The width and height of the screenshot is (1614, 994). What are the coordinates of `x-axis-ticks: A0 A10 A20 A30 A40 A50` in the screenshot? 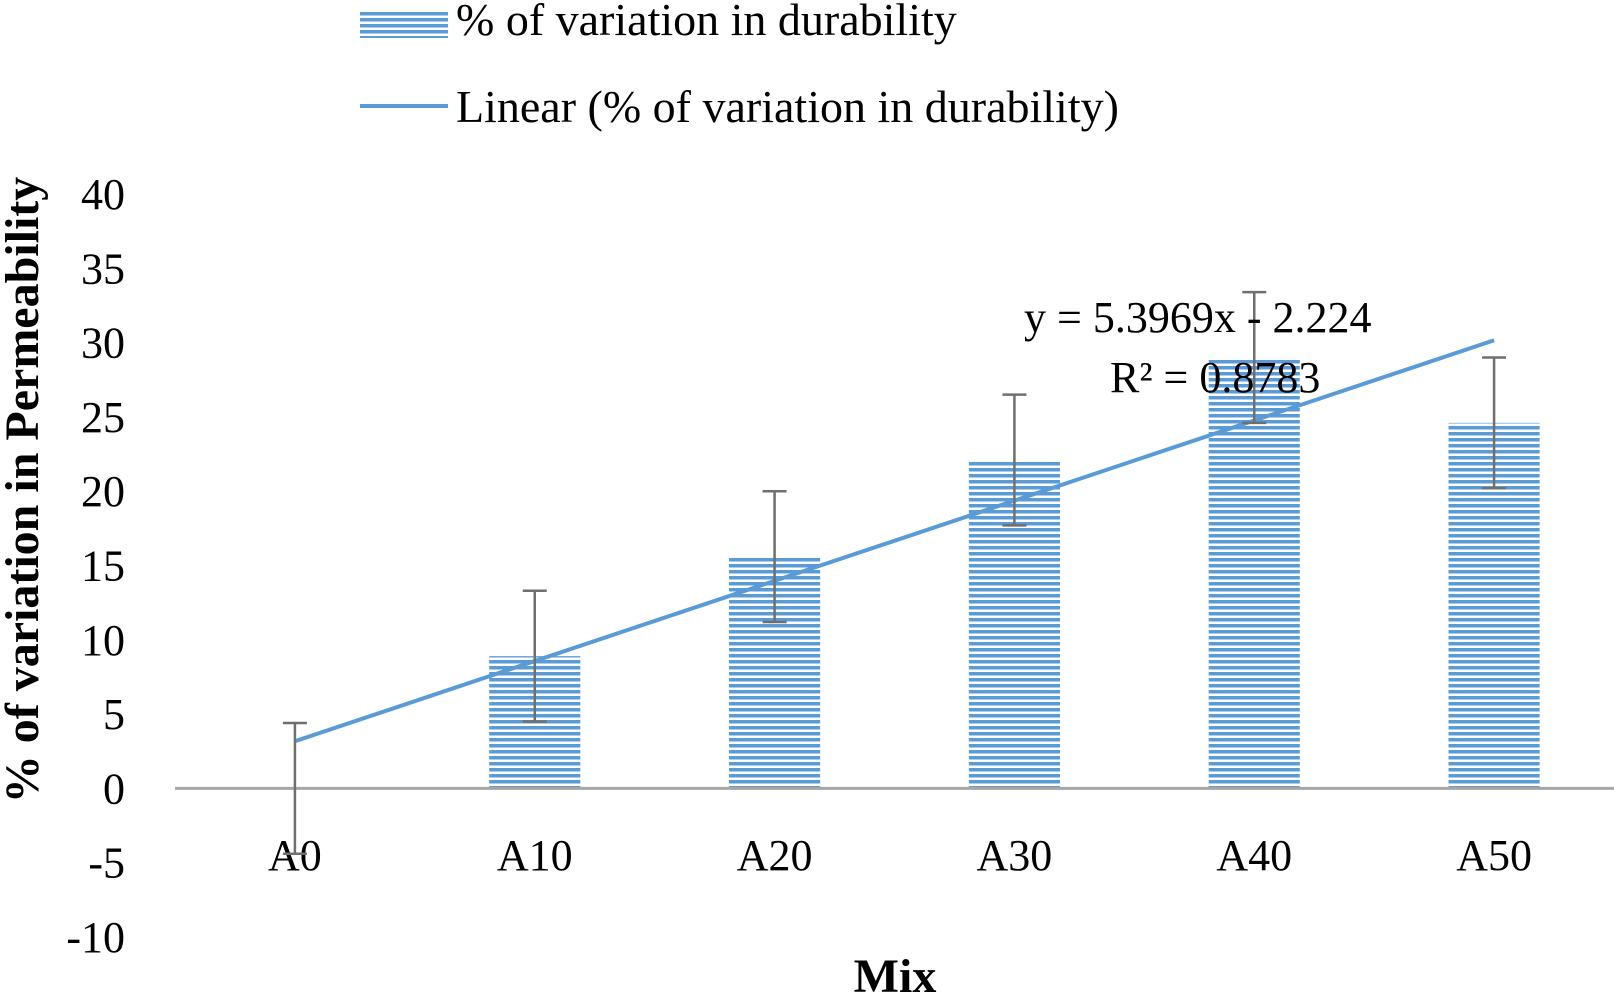 It's located at (900, 855).